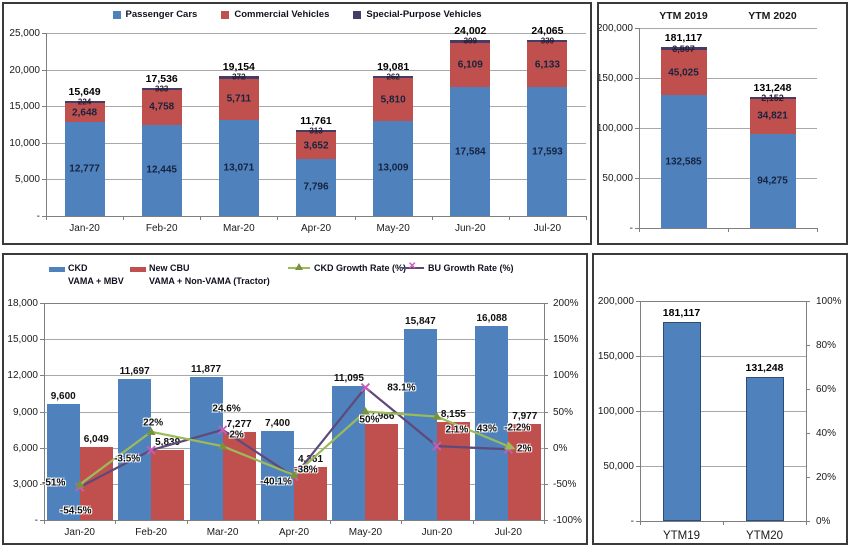 Image resolution: width=850 pixels, height=546 pixels. What do you see at coordinates (24, 70) in the screenshot?
I see `y-axis-tick-label: 20,000` at bounding box center [24, 70].